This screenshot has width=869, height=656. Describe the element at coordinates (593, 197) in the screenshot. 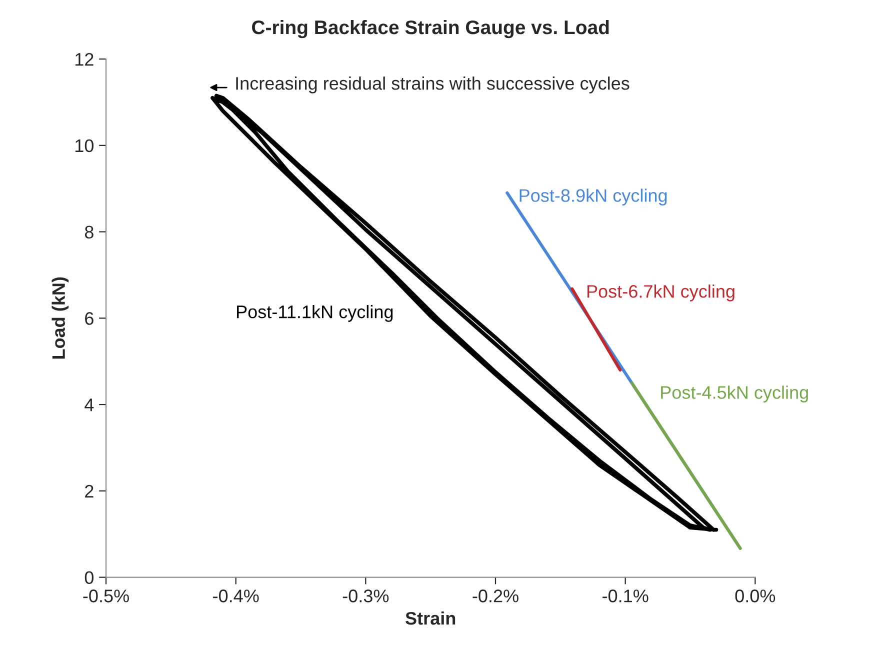

I see `series-label: Post-8.9kN cycling` at that location.